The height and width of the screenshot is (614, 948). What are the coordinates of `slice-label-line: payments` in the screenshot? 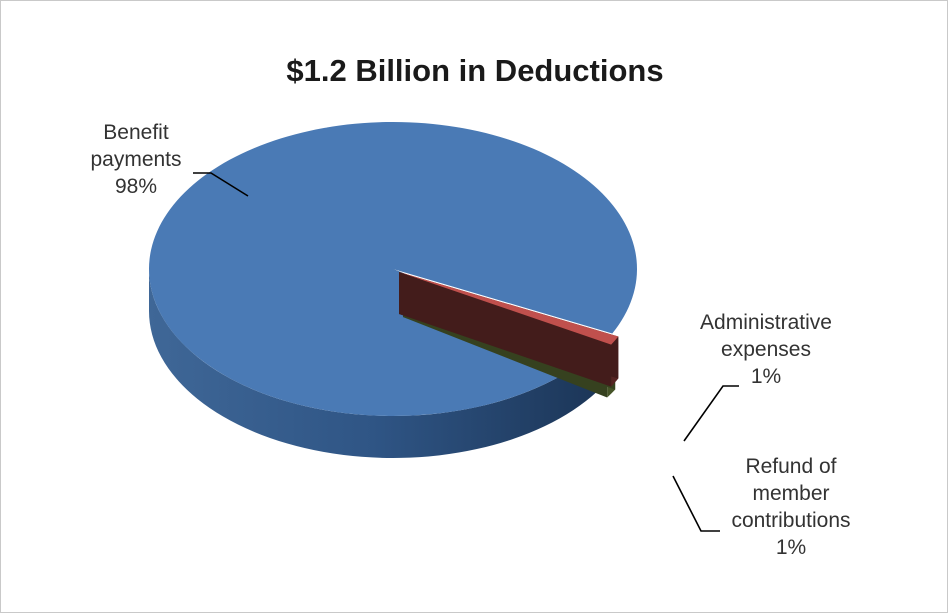 It's located at (136, 159).